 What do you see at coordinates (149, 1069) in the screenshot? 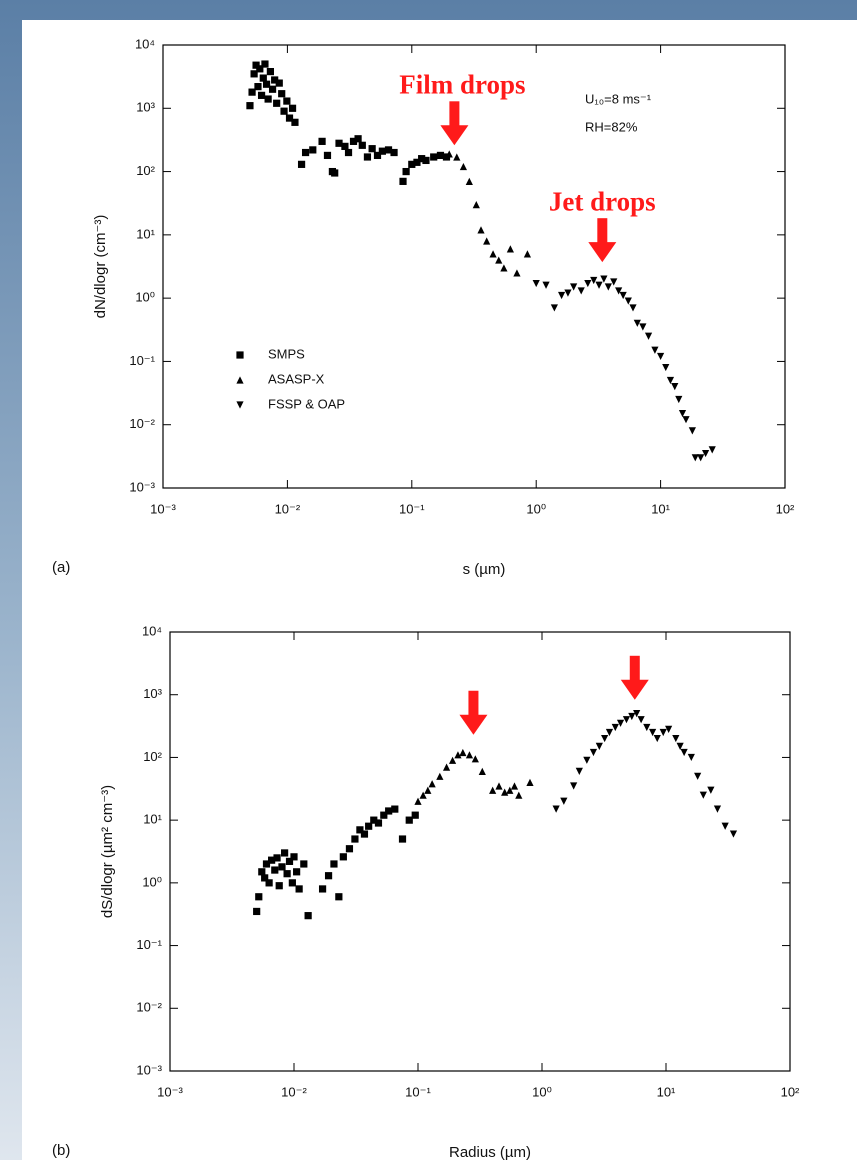
I see `y-tick-label: 10⁻³` at bounding box center [149, 1069].